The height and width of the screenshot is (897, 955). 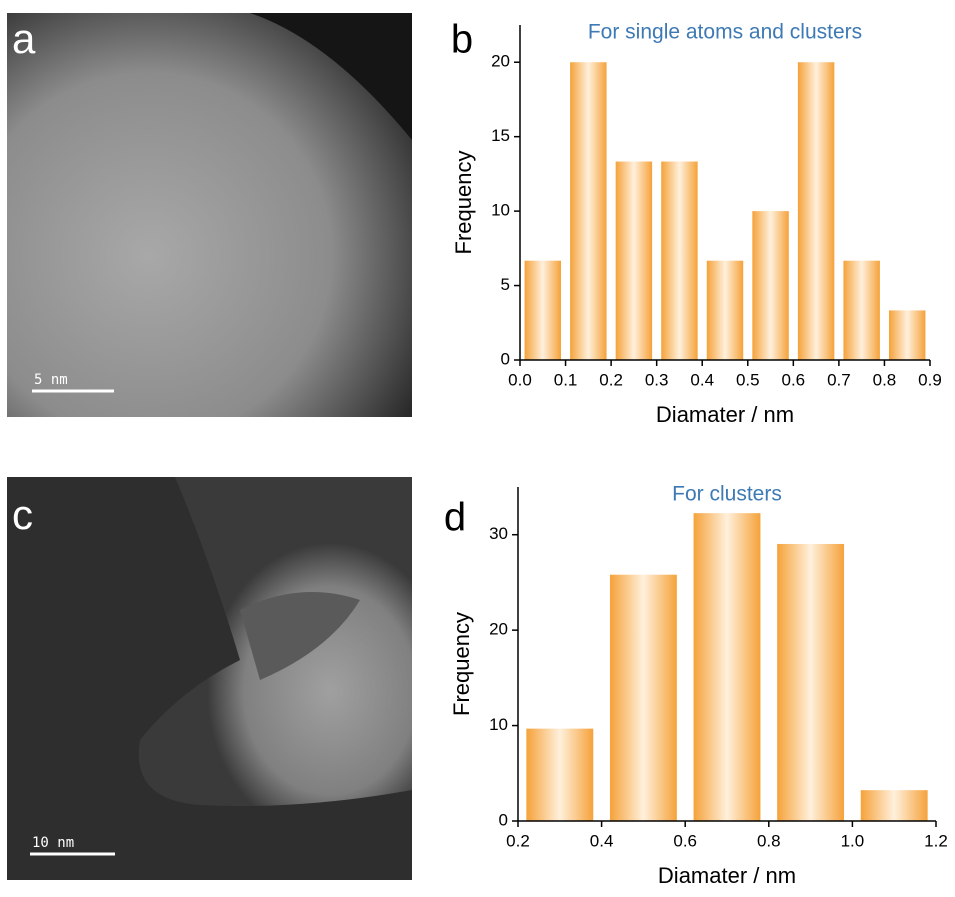 What do you see at coordinates (22, 514) in the screenshot?
I see `panel-label: c` at bounding box center [22, 514].